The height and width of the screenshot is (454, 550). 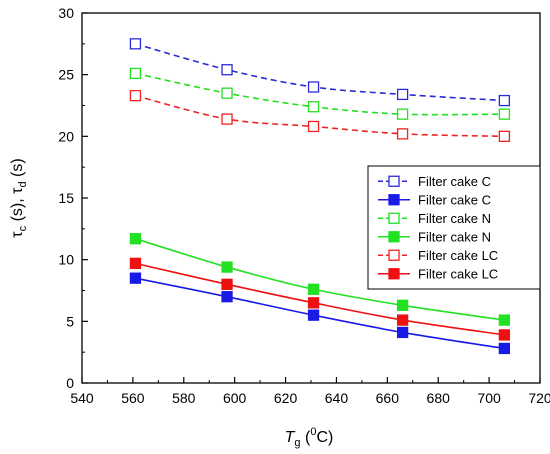 What do you see at coordinates (439, 398) in the screenshot?
I see `x-tick-label: 680` at bounding box center [439, 398].